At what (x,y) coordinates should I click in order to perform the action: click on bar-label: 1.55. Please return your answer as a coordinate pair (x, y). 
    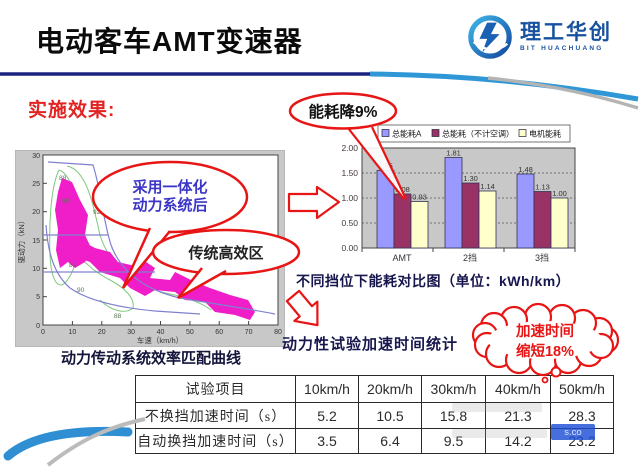
    Looking at the image, I should click on (385, 166).